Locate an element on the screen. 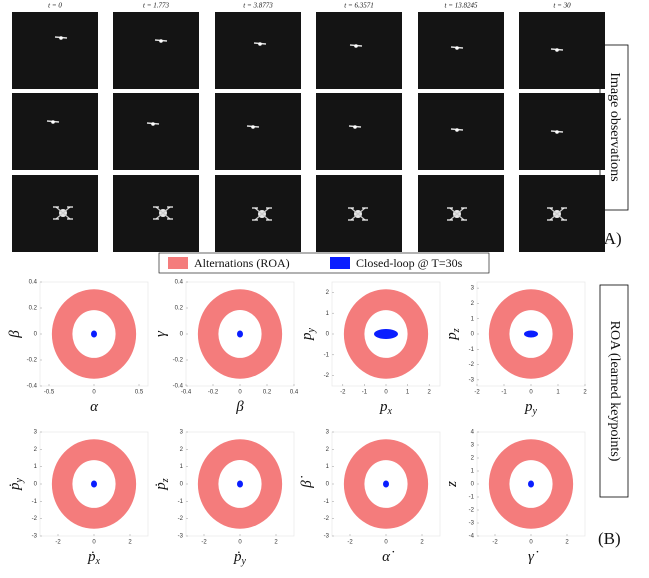  x-tick-label: -0.2 is located at coordinates (213, 393).